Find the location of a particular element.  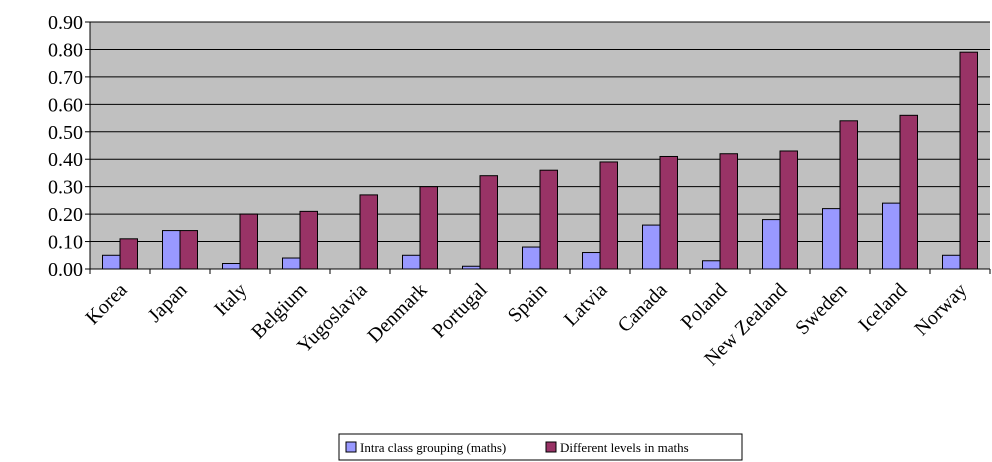

y-axis-ticks: 0.00 0.10 0.20 0.30 0.40 0.50 0.60 0.70 0.80 0.90 is located at coordinates (69, 146).